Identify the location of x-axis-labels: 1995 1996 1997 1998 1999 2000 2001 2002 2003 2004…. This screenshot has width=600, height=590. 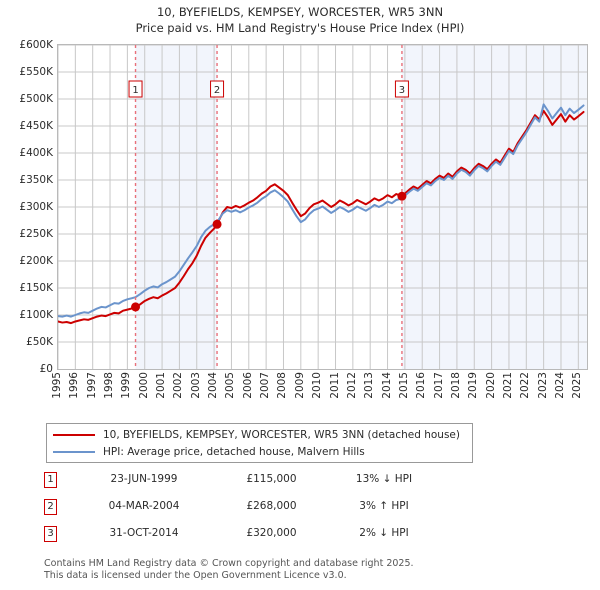
(319, 393).